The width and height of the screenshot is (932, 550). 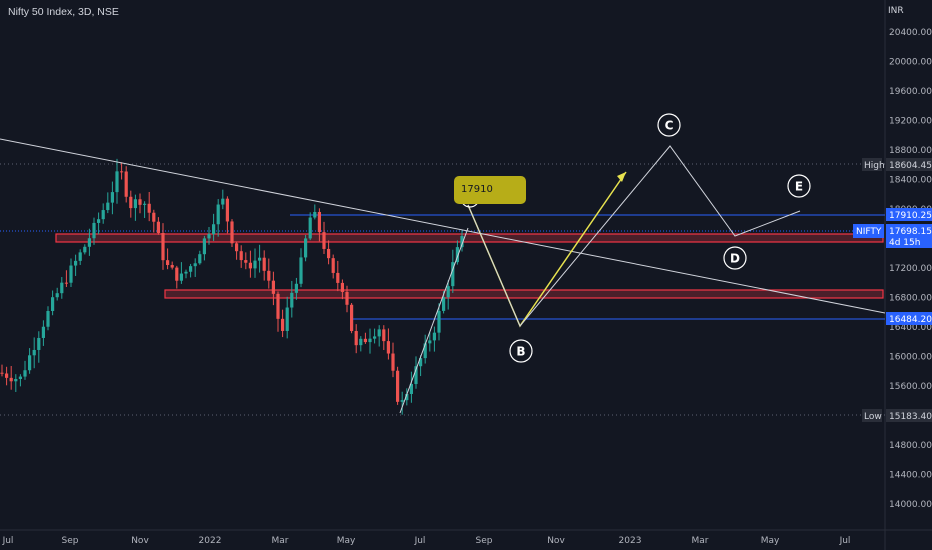 I want to click on white-projection, so click(x=634, y=236).